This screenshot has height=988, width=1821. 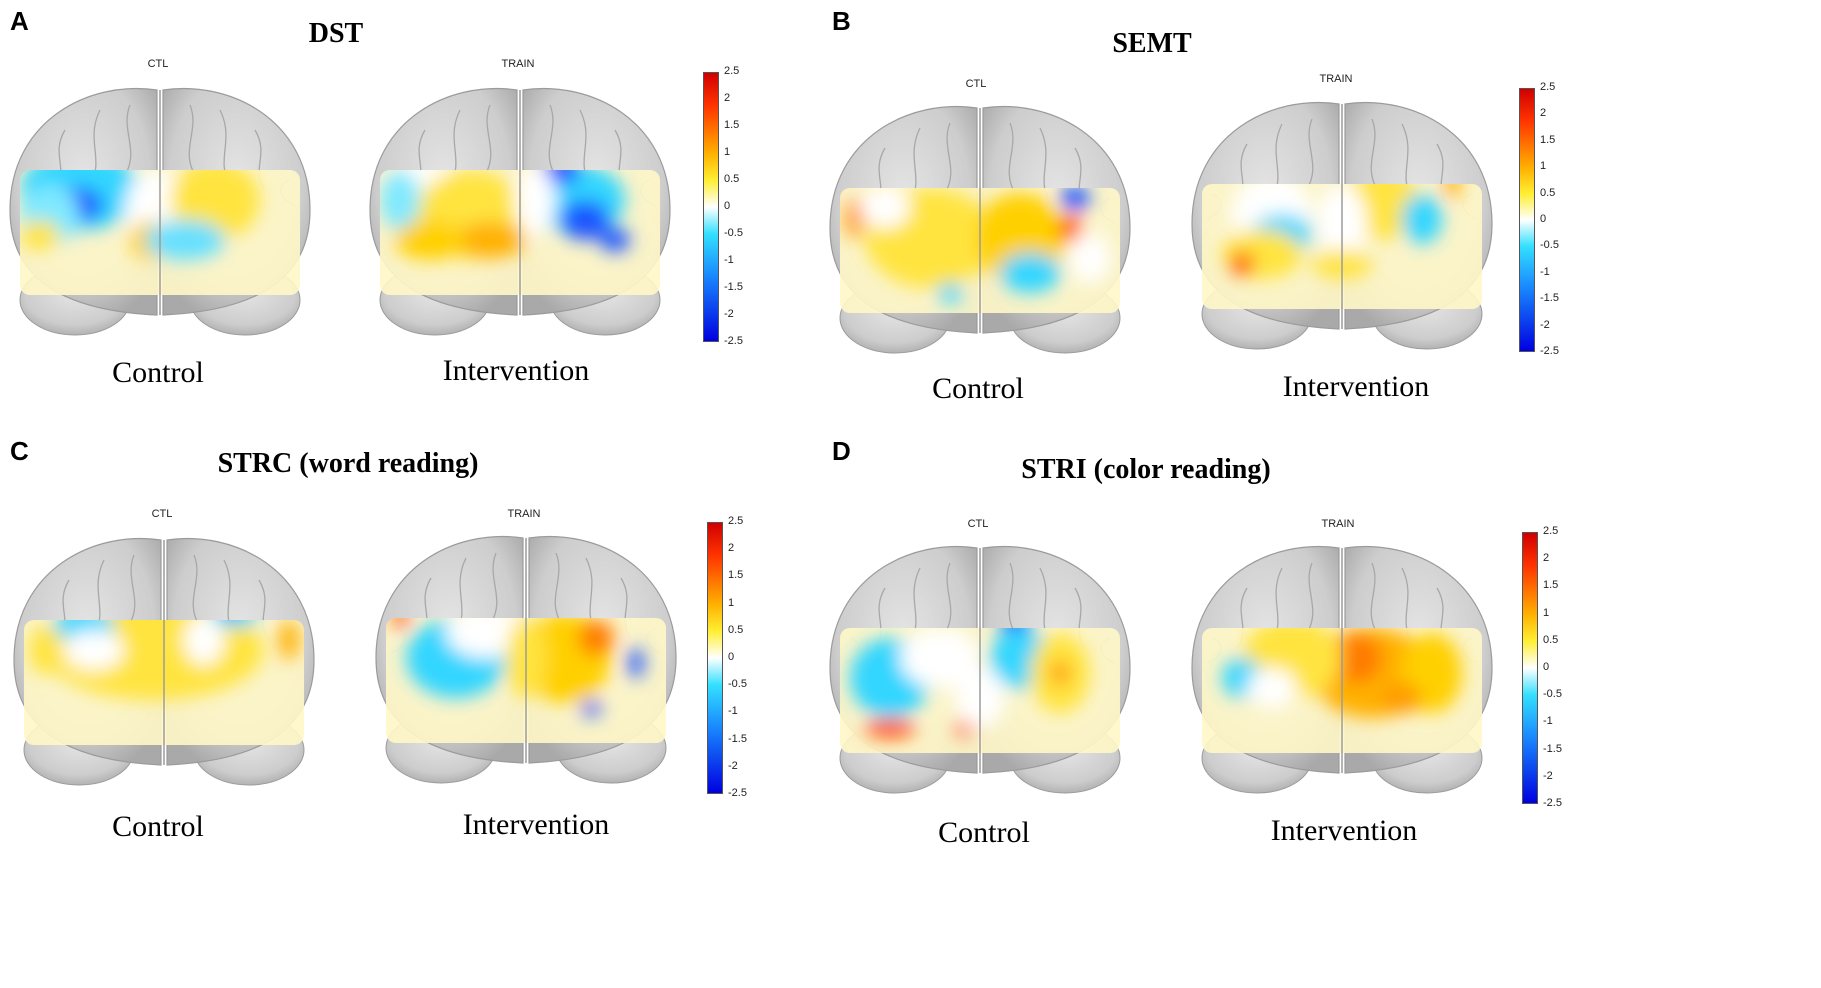 I want to click on activation-map, so click(x=1342, y=690).